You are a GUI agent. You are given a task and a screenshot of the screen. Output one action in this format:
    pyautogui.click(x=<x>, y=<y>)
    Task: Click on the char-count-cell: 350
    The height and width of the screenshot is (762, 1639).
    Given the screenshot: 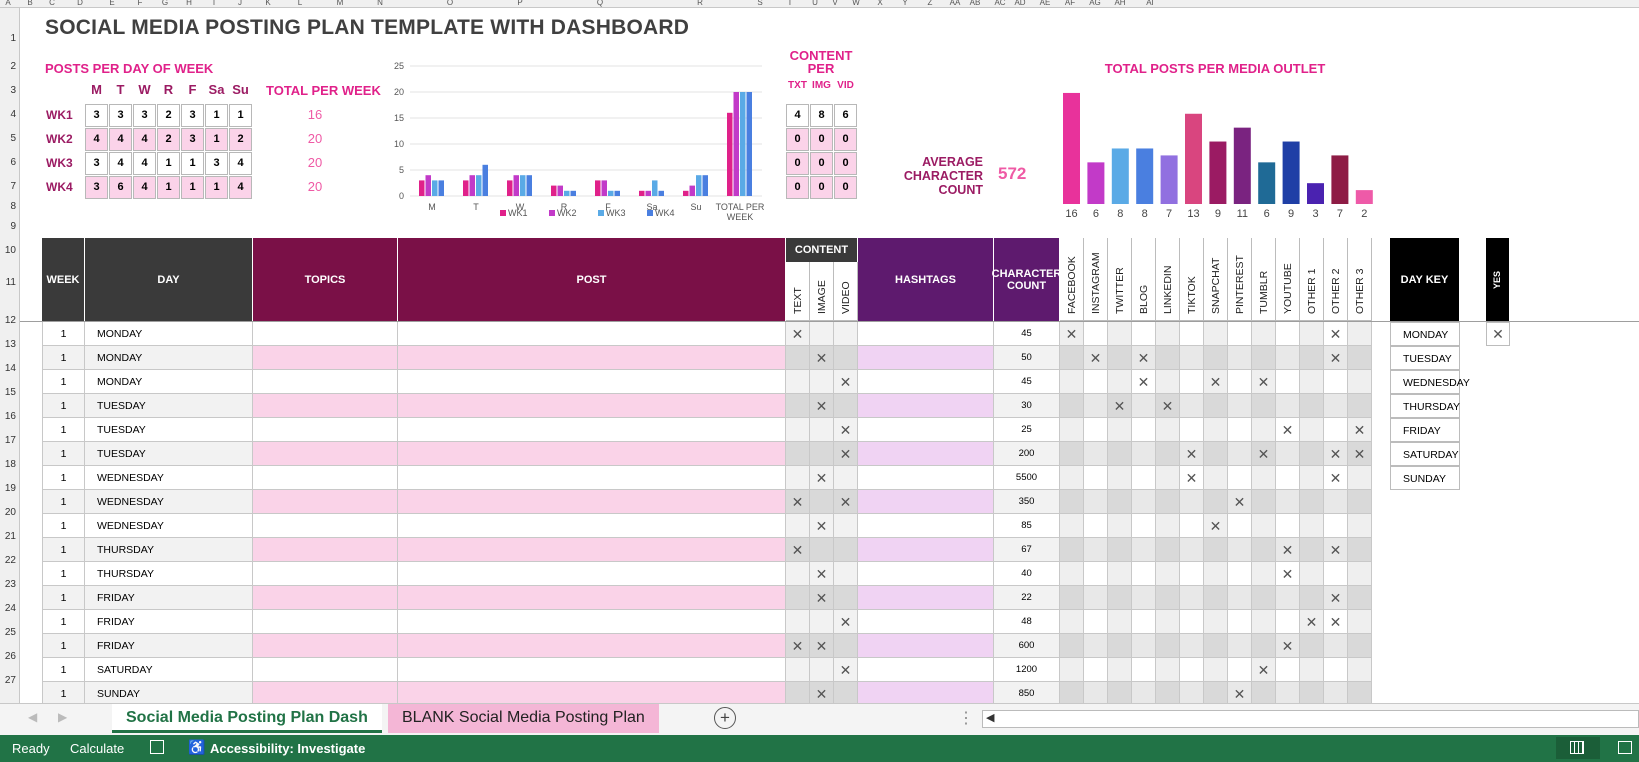 What is the action you would take?
    pyautogui.click(x=1027, y=502)
    